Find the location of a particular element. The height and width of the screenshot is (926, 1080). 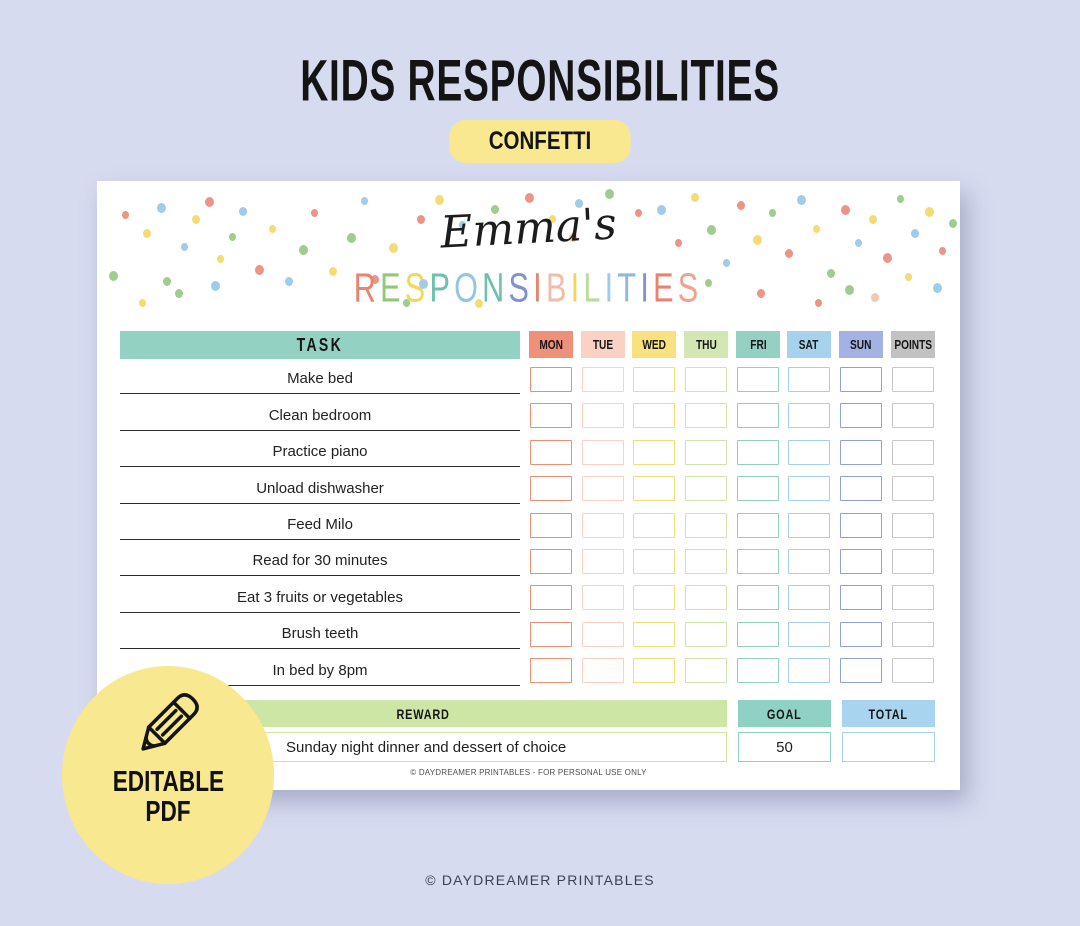

checkbox-wed-row4 is located at coordinates (654, 489).